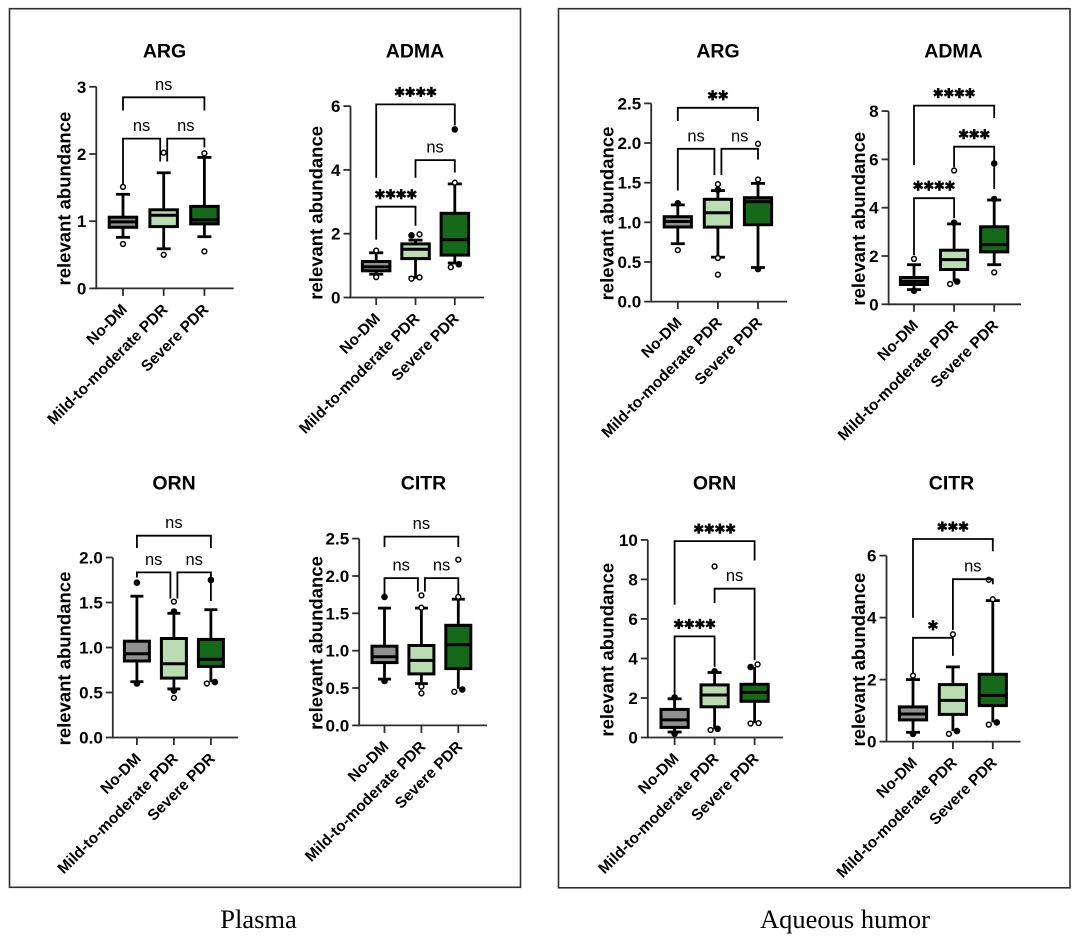 This screenshot has width=1080, height=945. I want to click on svg-text: 3, so click(81, 87).